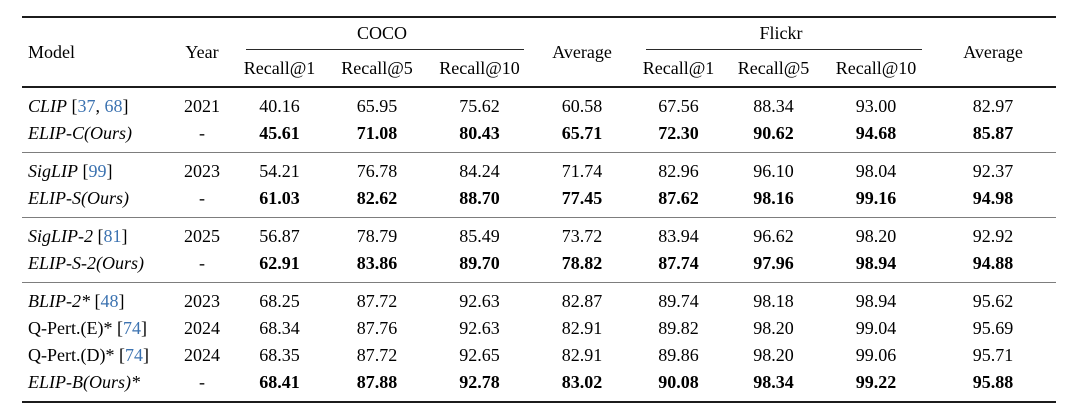 This screenshot has height=408, width=1080. I want to click on year-cell: 2021, so click(202, 106).